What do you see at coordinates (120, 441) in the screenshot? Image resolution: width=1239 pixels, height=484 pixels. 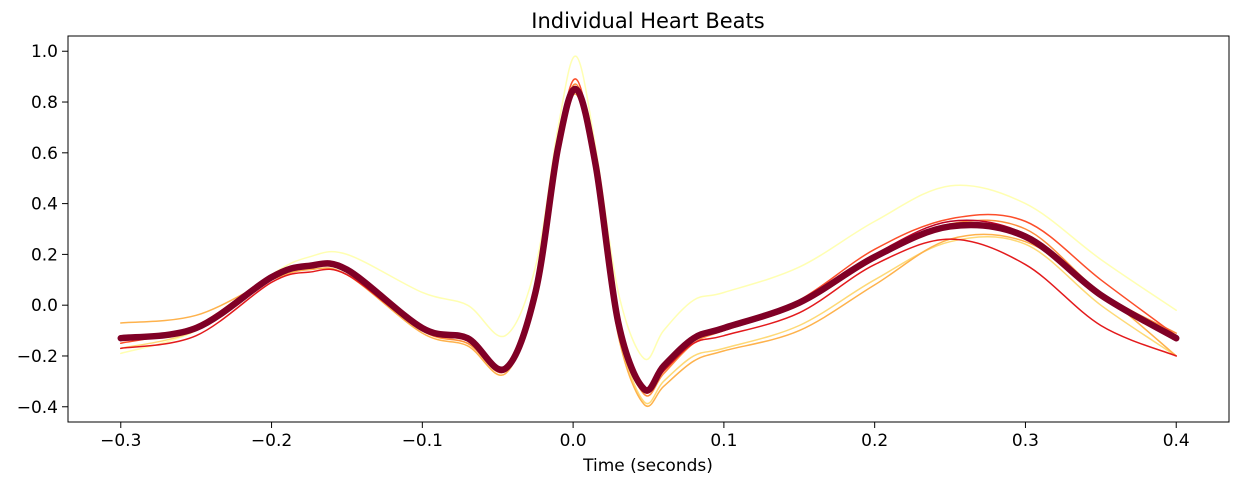 I see `x-tick-label: −0.3` at bounding box center [120, 441].